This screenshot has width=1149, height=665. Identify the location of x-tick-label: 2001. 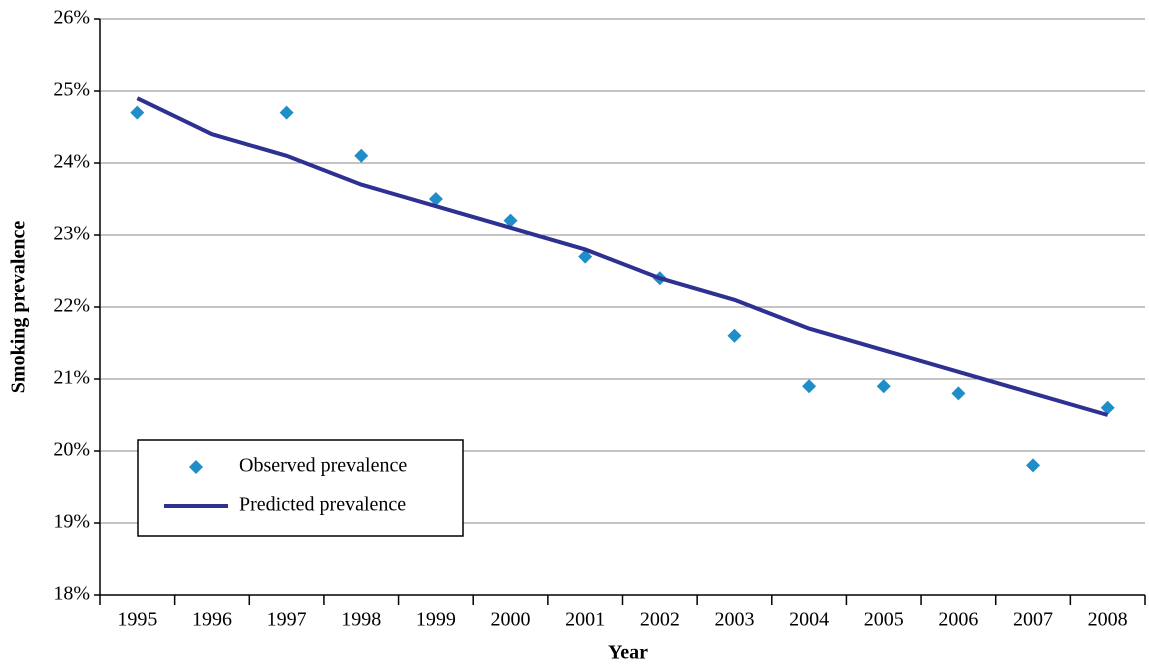
(585, 620).